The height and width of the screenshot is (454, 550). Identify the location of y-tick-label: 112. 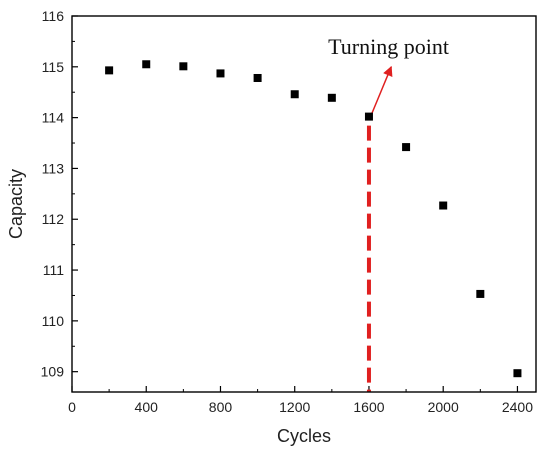
(53, 219).